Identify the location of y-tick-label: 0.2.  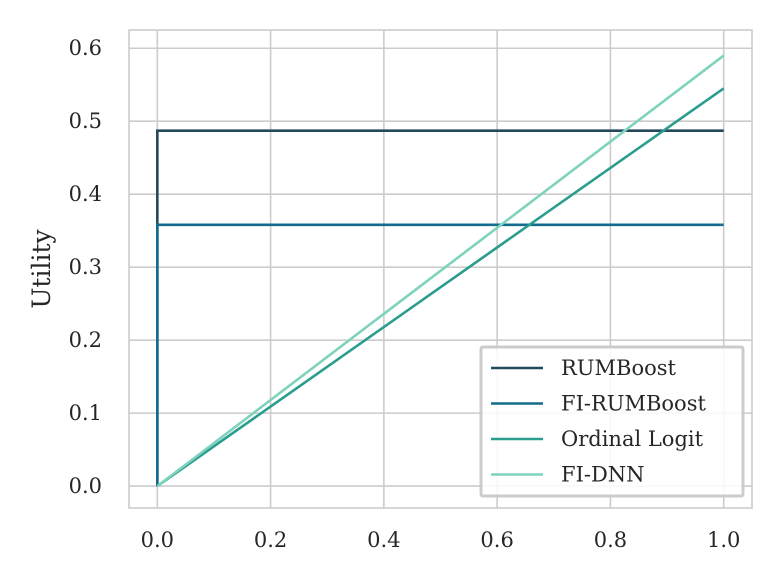
(85, 340).